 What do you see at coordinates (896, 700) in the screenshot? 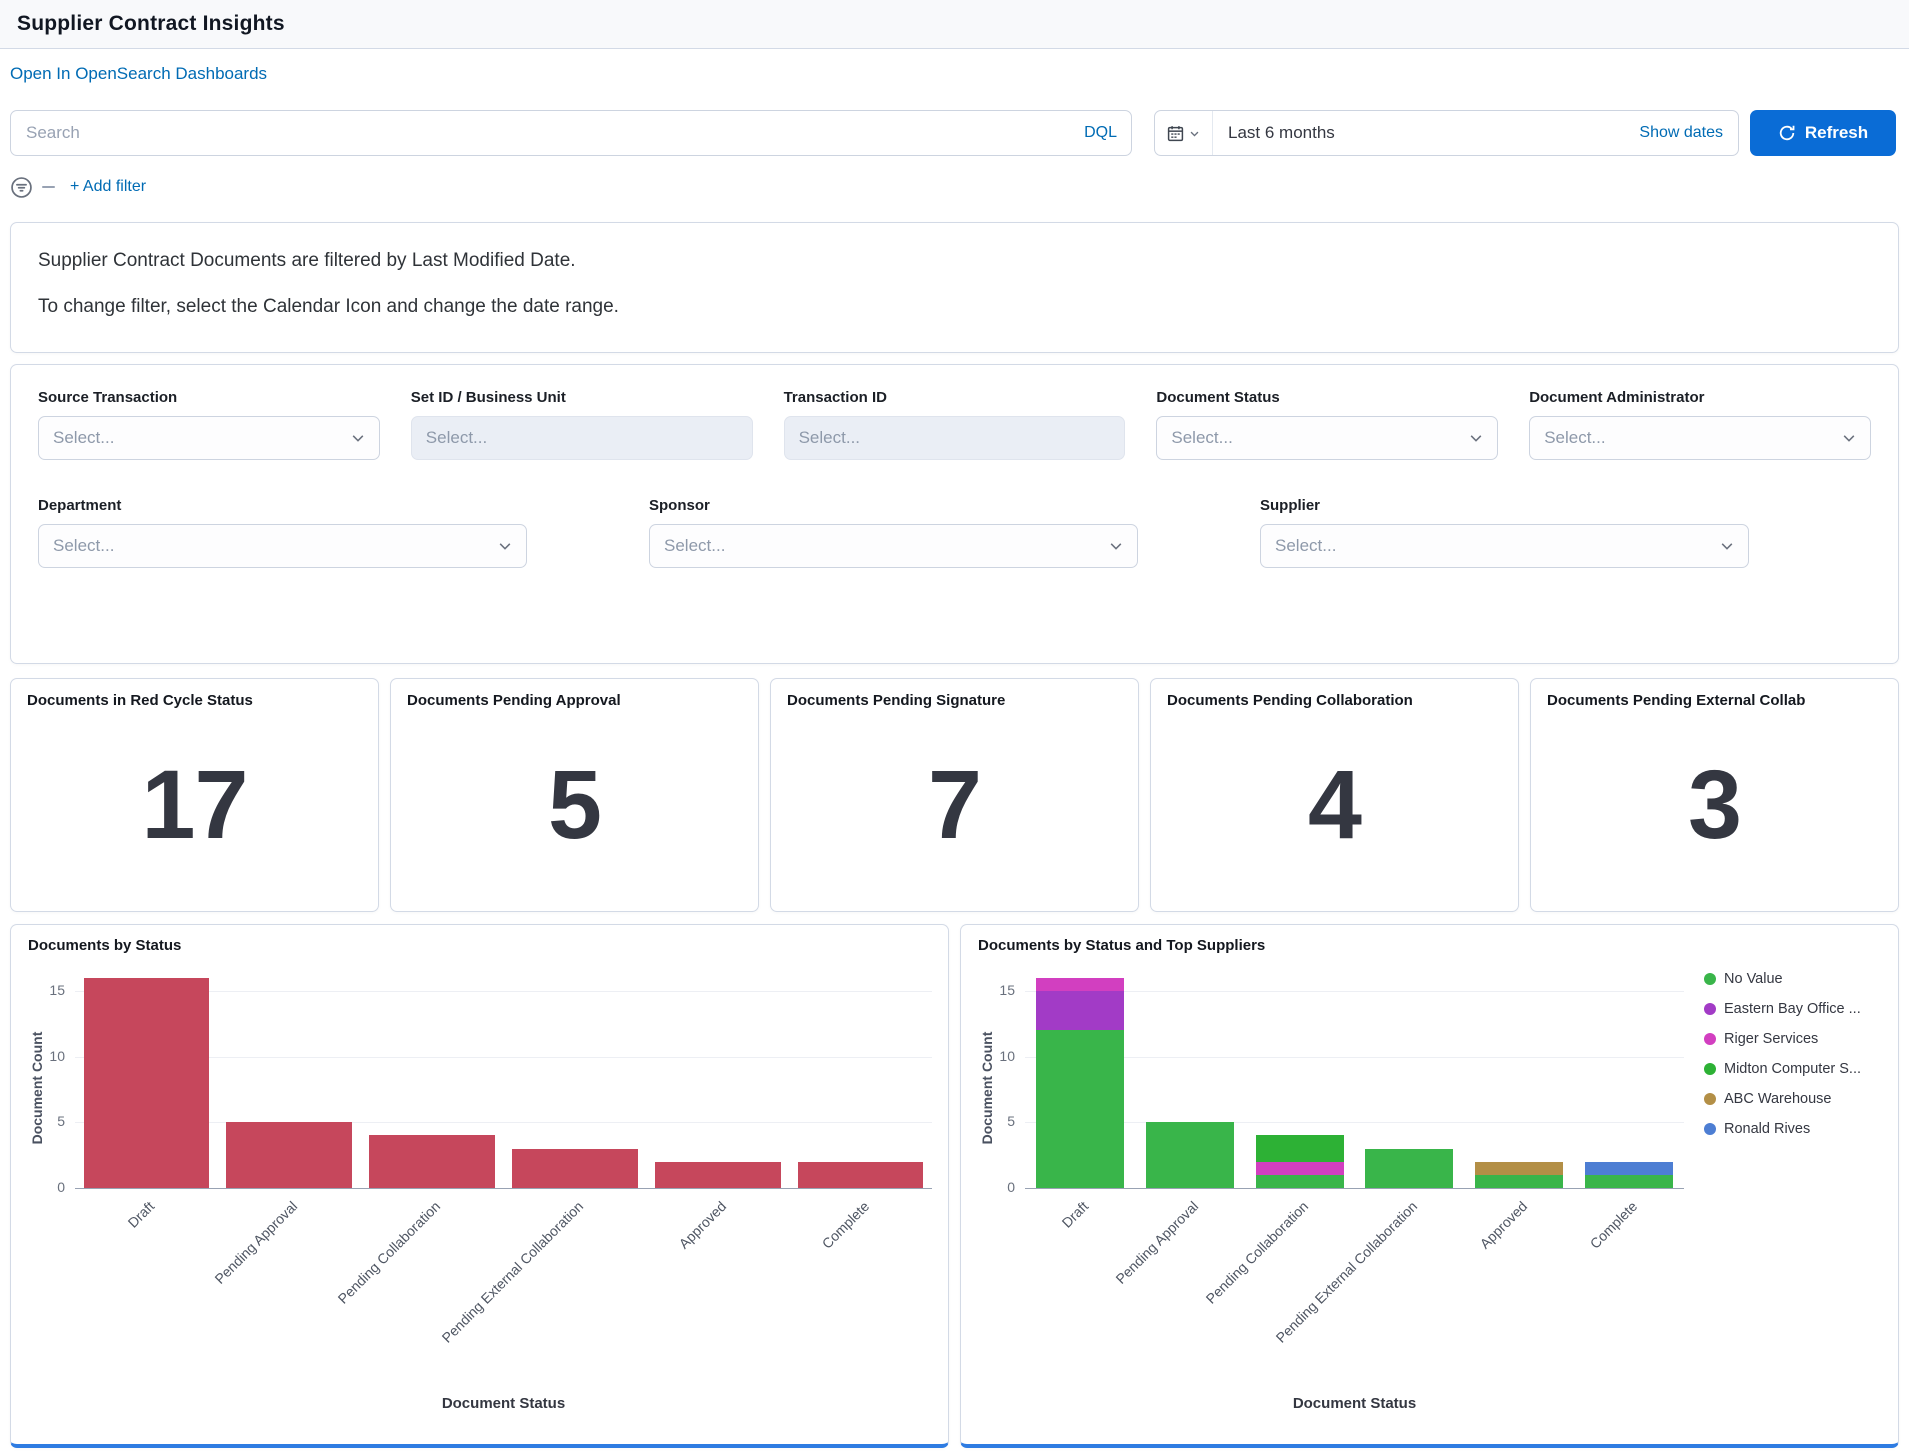
I see `metric-card-title: Documents Pending Signature` at bounding box center [896, 700].